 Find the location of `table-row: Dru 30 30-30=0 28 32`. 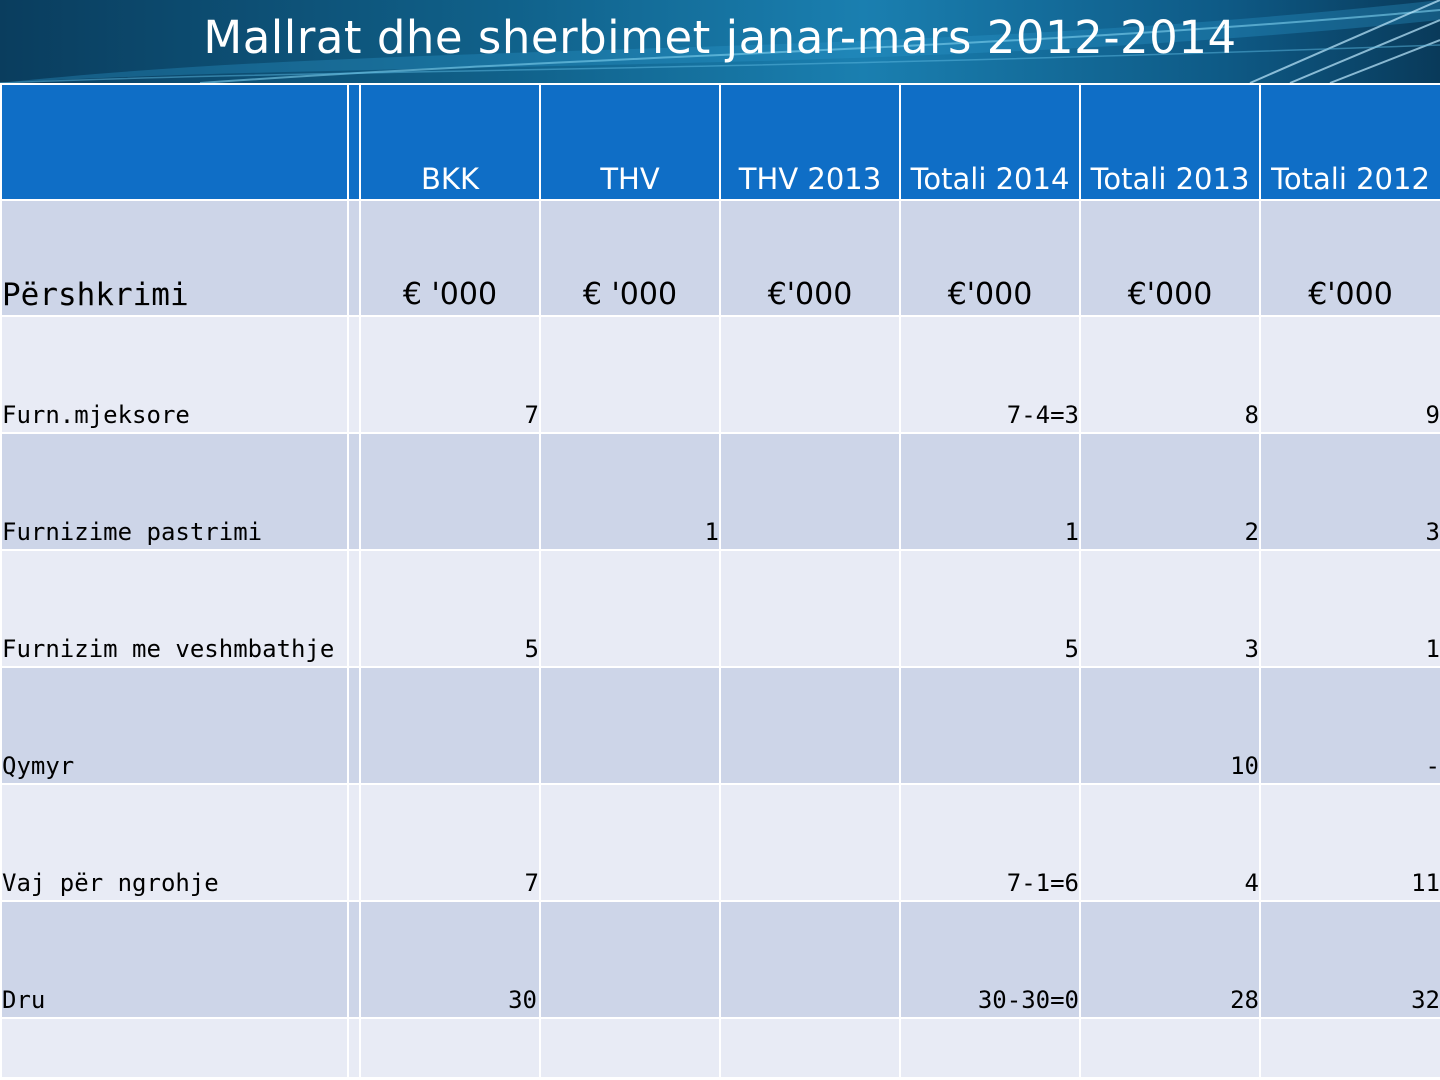

table-row: Dru 30 30-30=0 28 32 is located at coordinates (720, 959).